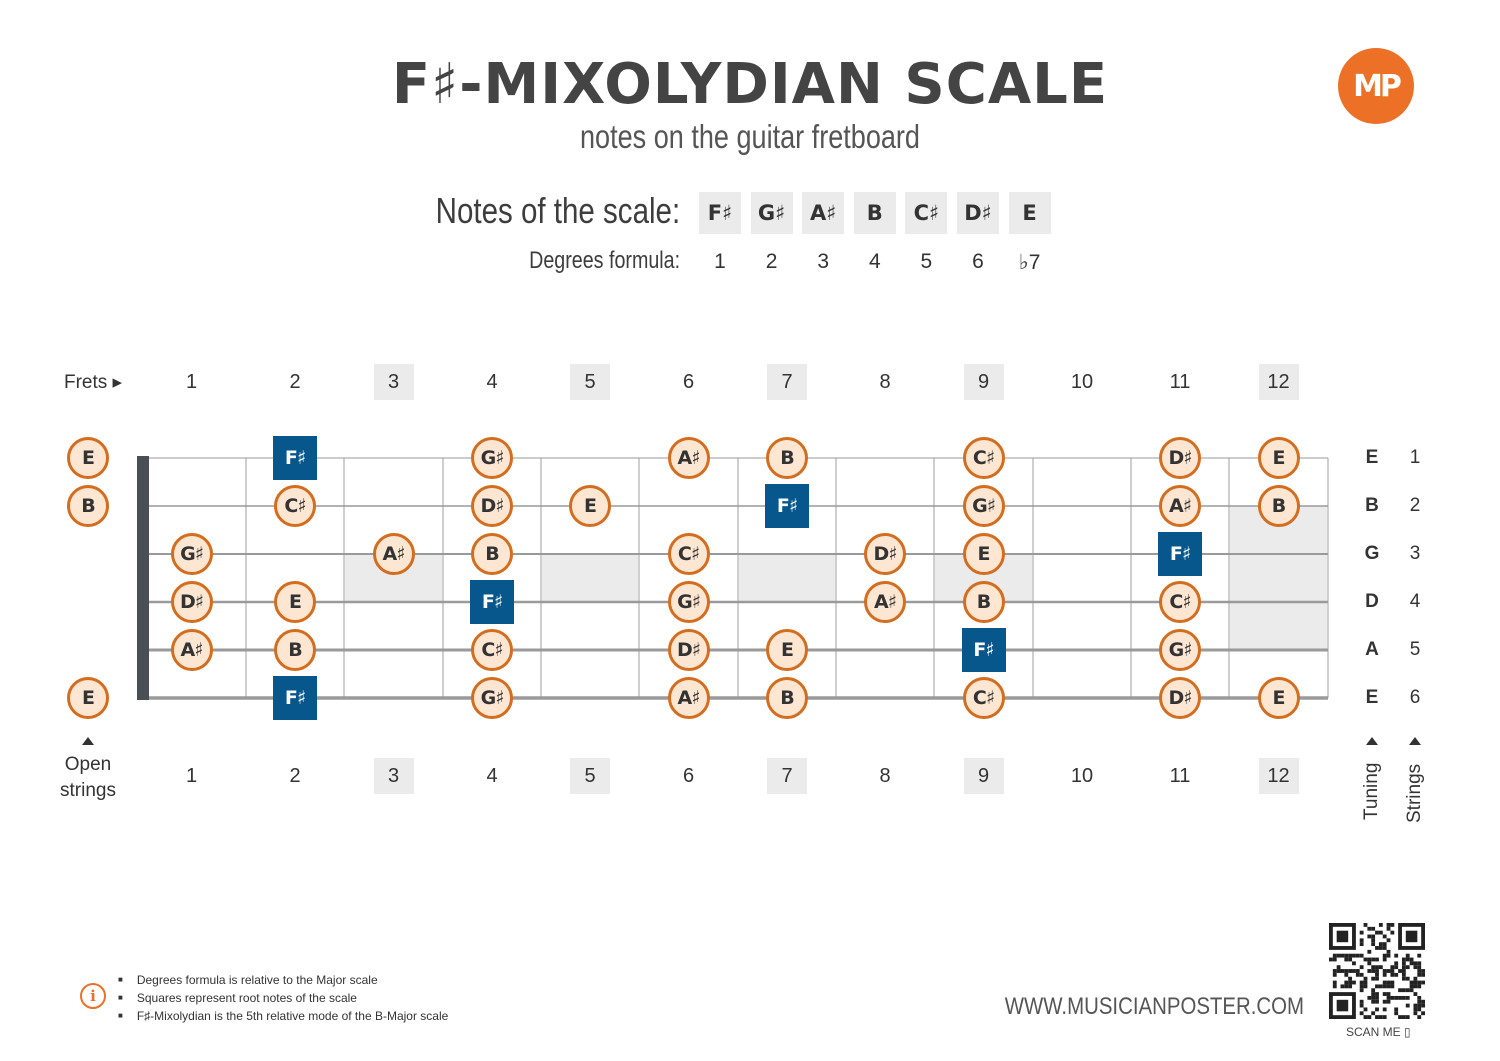 The height and width of the screenshot is (1061, 1500). Describe the element at coordinates (1082, 381) in the screenshot. I see `fret-number: 10` at that location.